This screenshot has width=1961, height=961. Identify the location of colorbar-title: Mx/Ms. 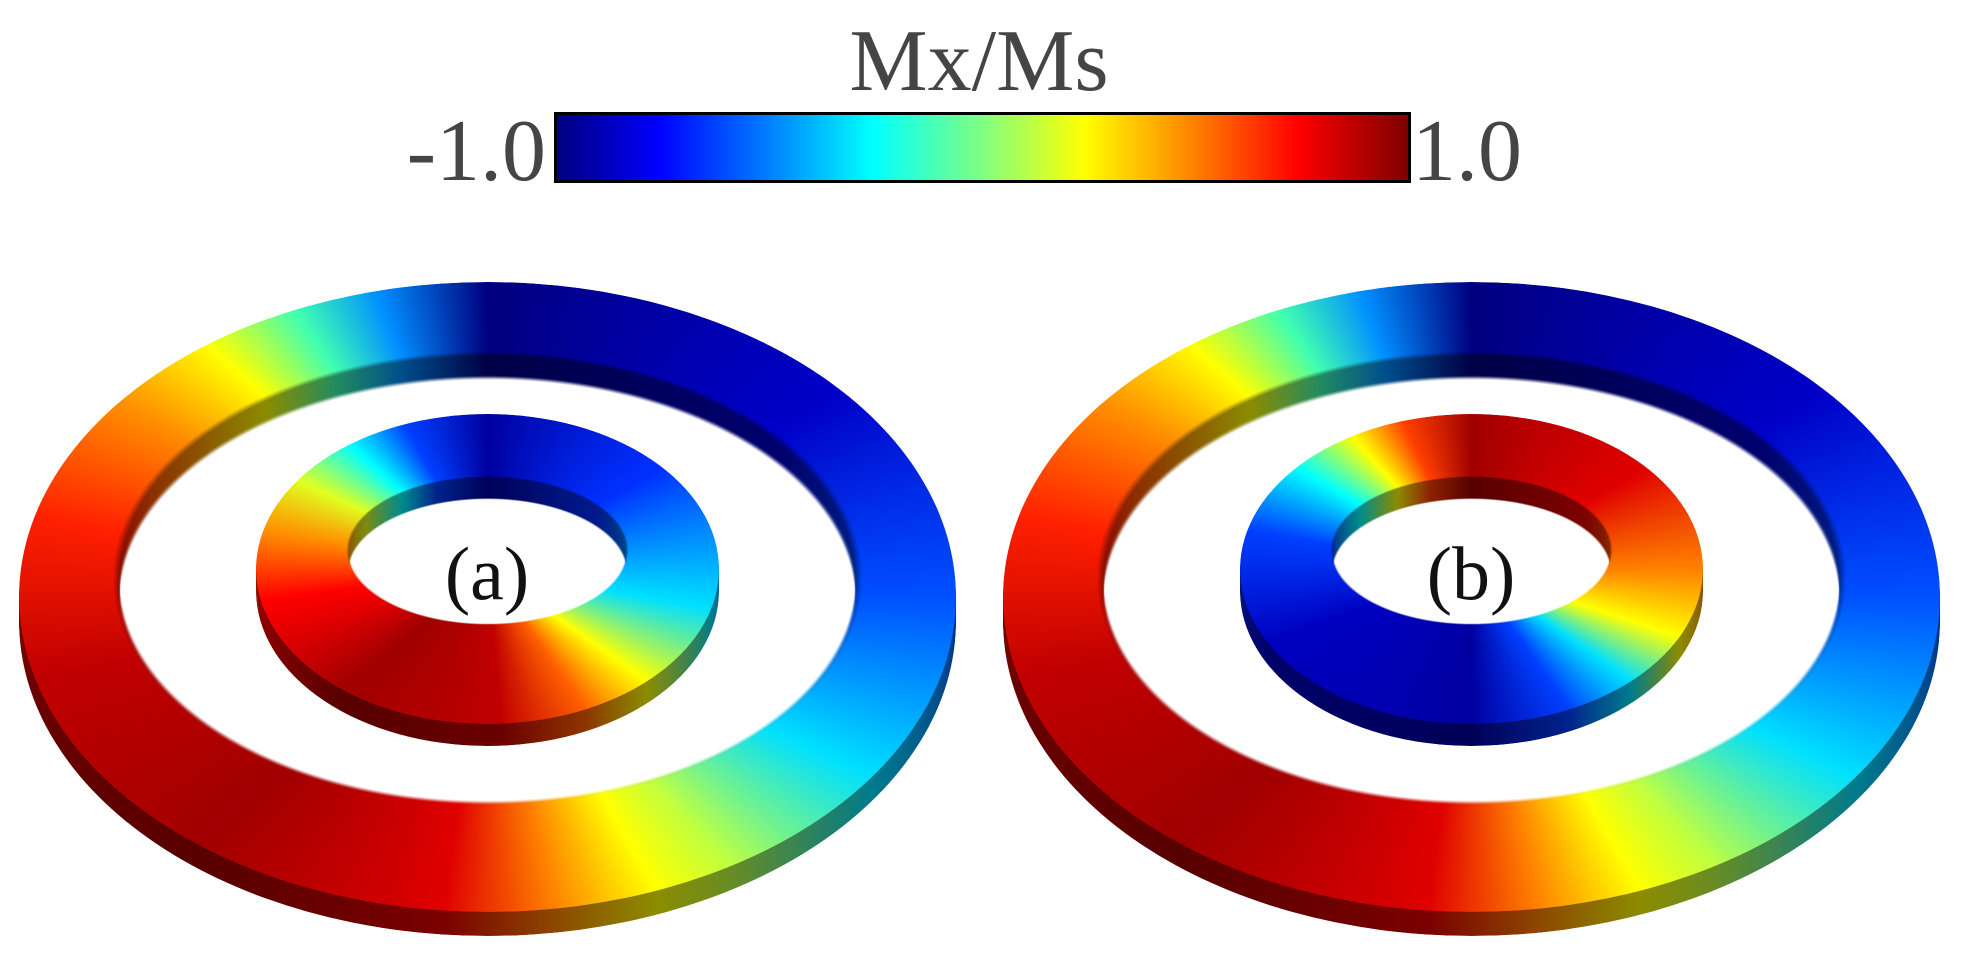
(979, 61).